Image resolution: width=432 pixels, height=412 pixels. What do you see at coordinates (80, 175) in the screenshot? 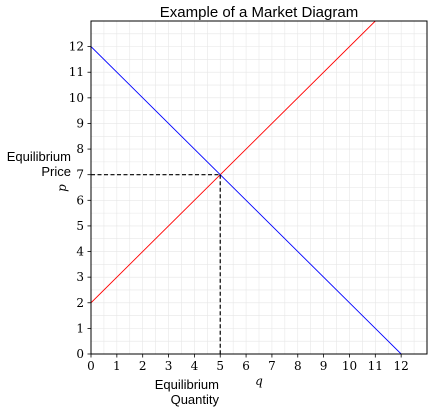
I see `y-tick-label: 7` at bounding box center [80, 175].